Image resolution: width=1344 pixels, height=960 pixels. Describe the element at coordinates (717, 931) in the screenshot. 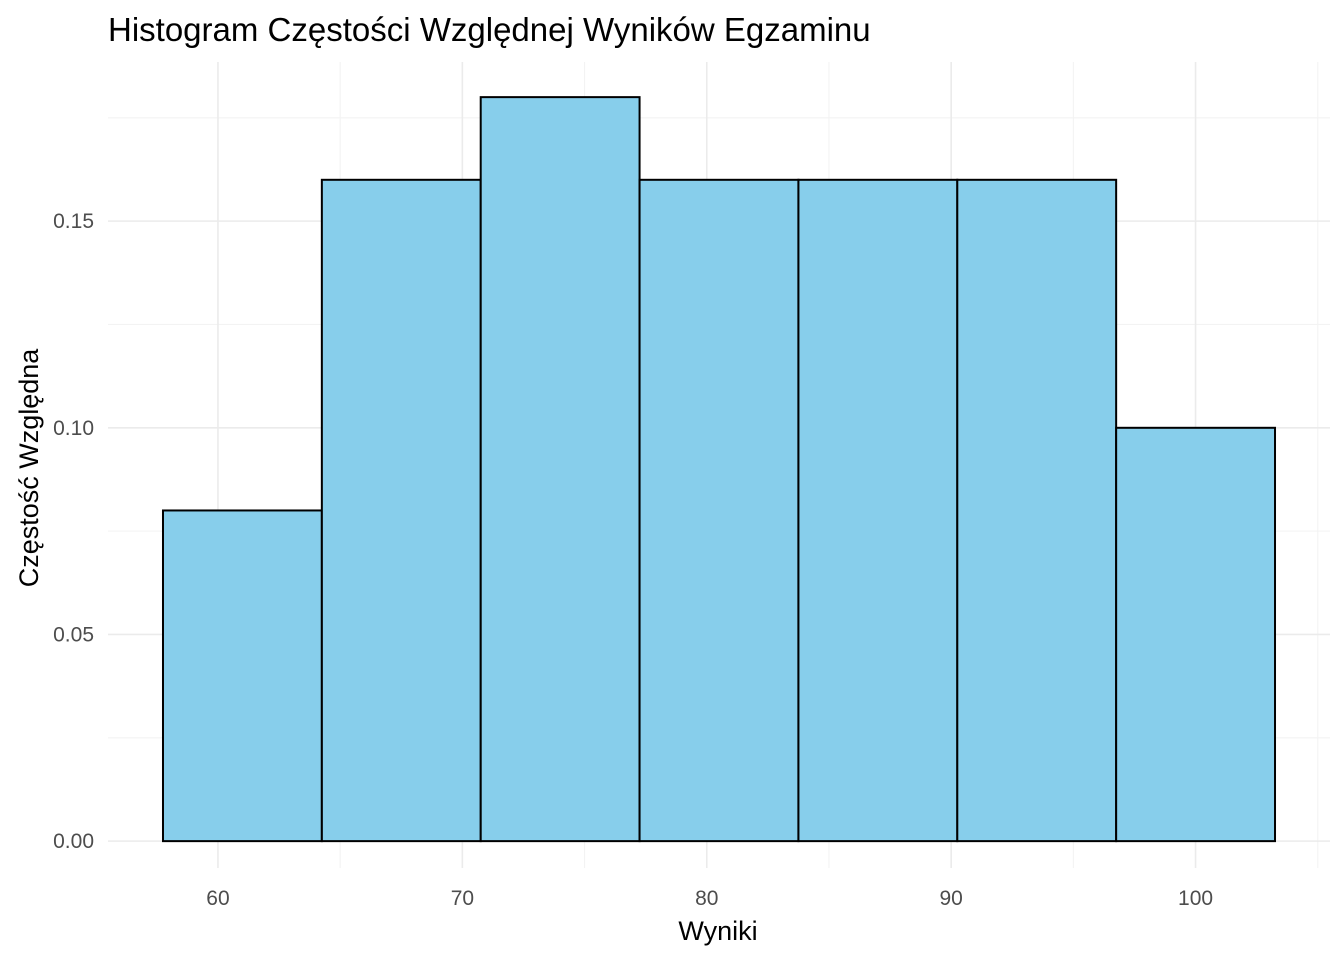

I see `x-axis-title: Wyniki` at that location.